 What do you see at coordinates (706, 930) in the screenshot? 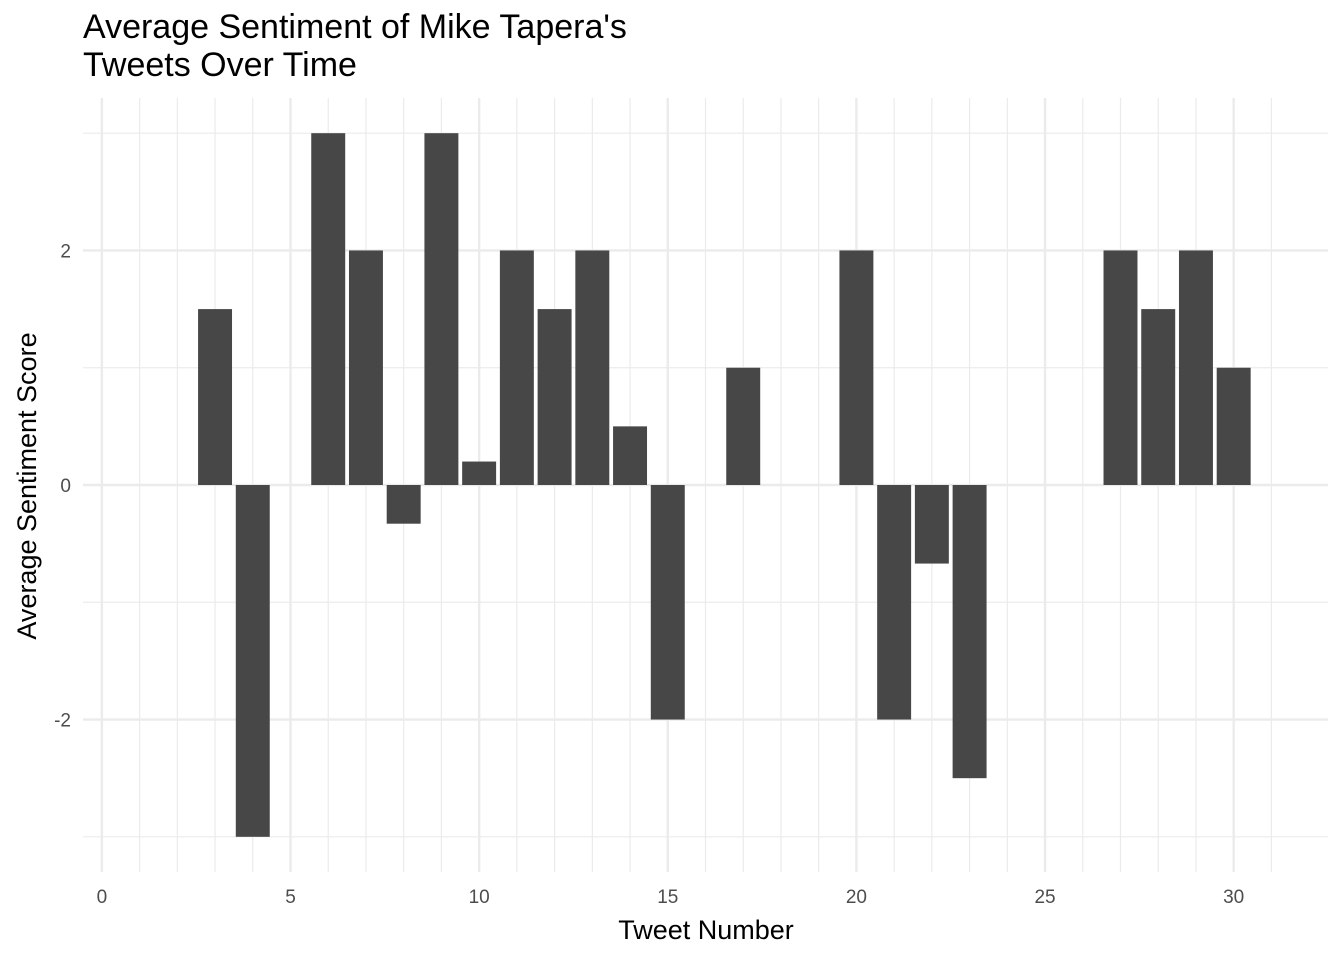
I see `x-axis-title: Tweet Number` at bounding box center [706, 930].